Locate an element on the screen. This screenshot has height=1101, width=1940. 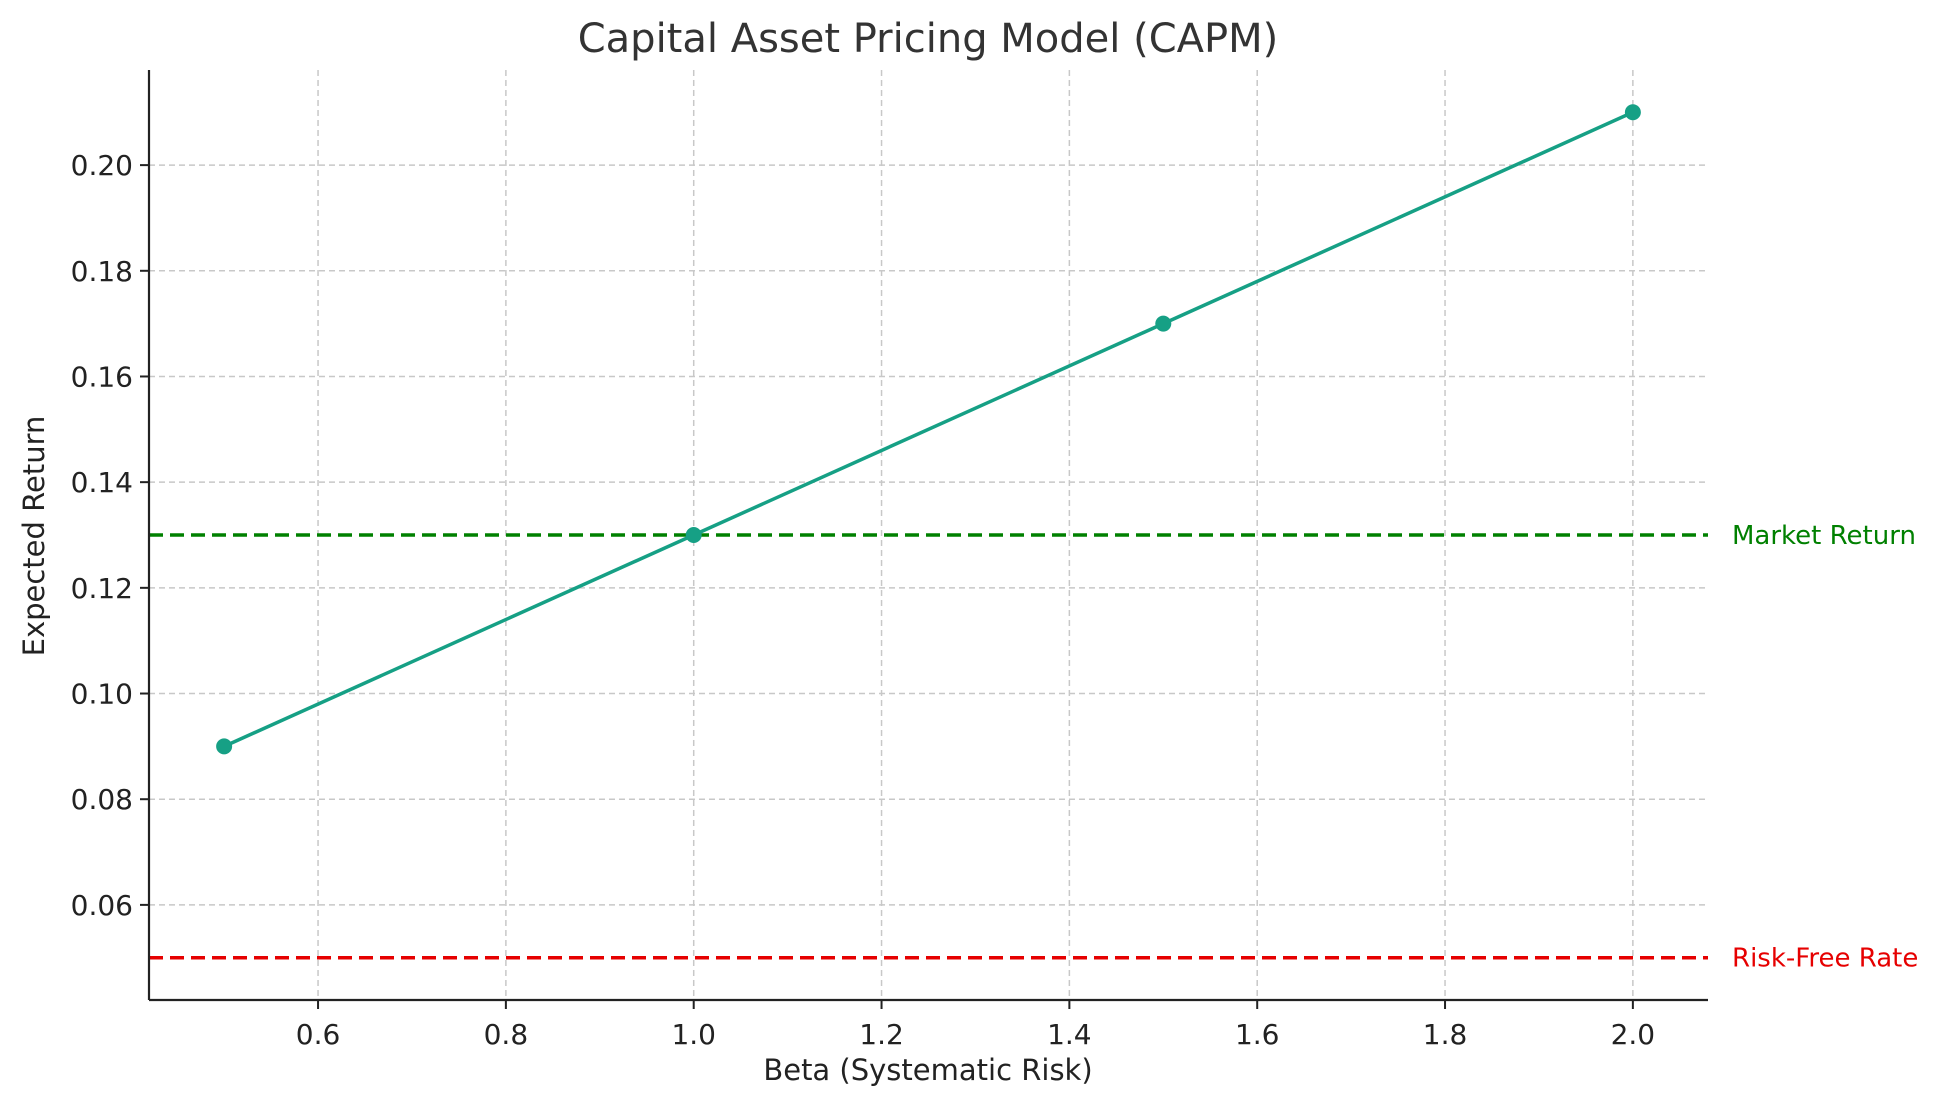
y-tick-label: 0.12 is located at coordinates (102, 588).